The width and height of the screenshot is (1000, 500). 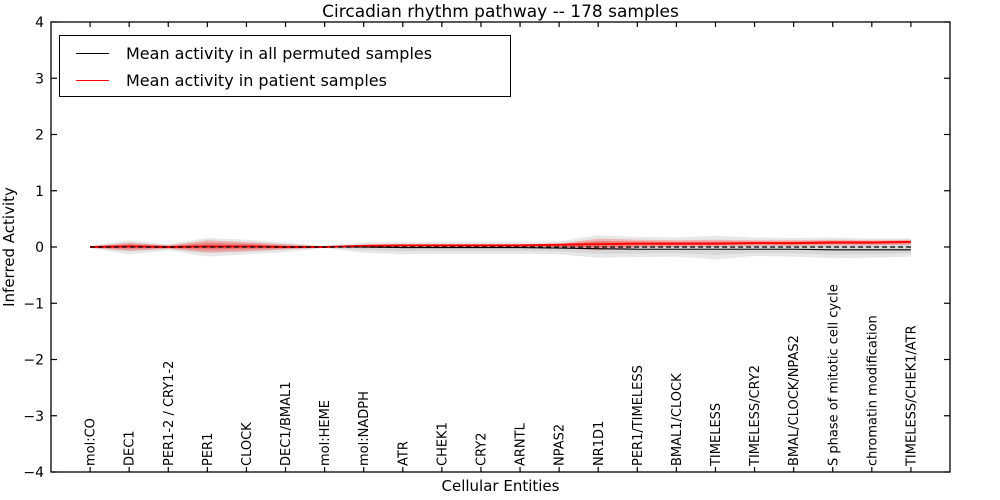 What do you see at coordinates (872, 390) in the screenshot?
I see `x-category-label: chromatin modification` at bounding box center [872, 390].